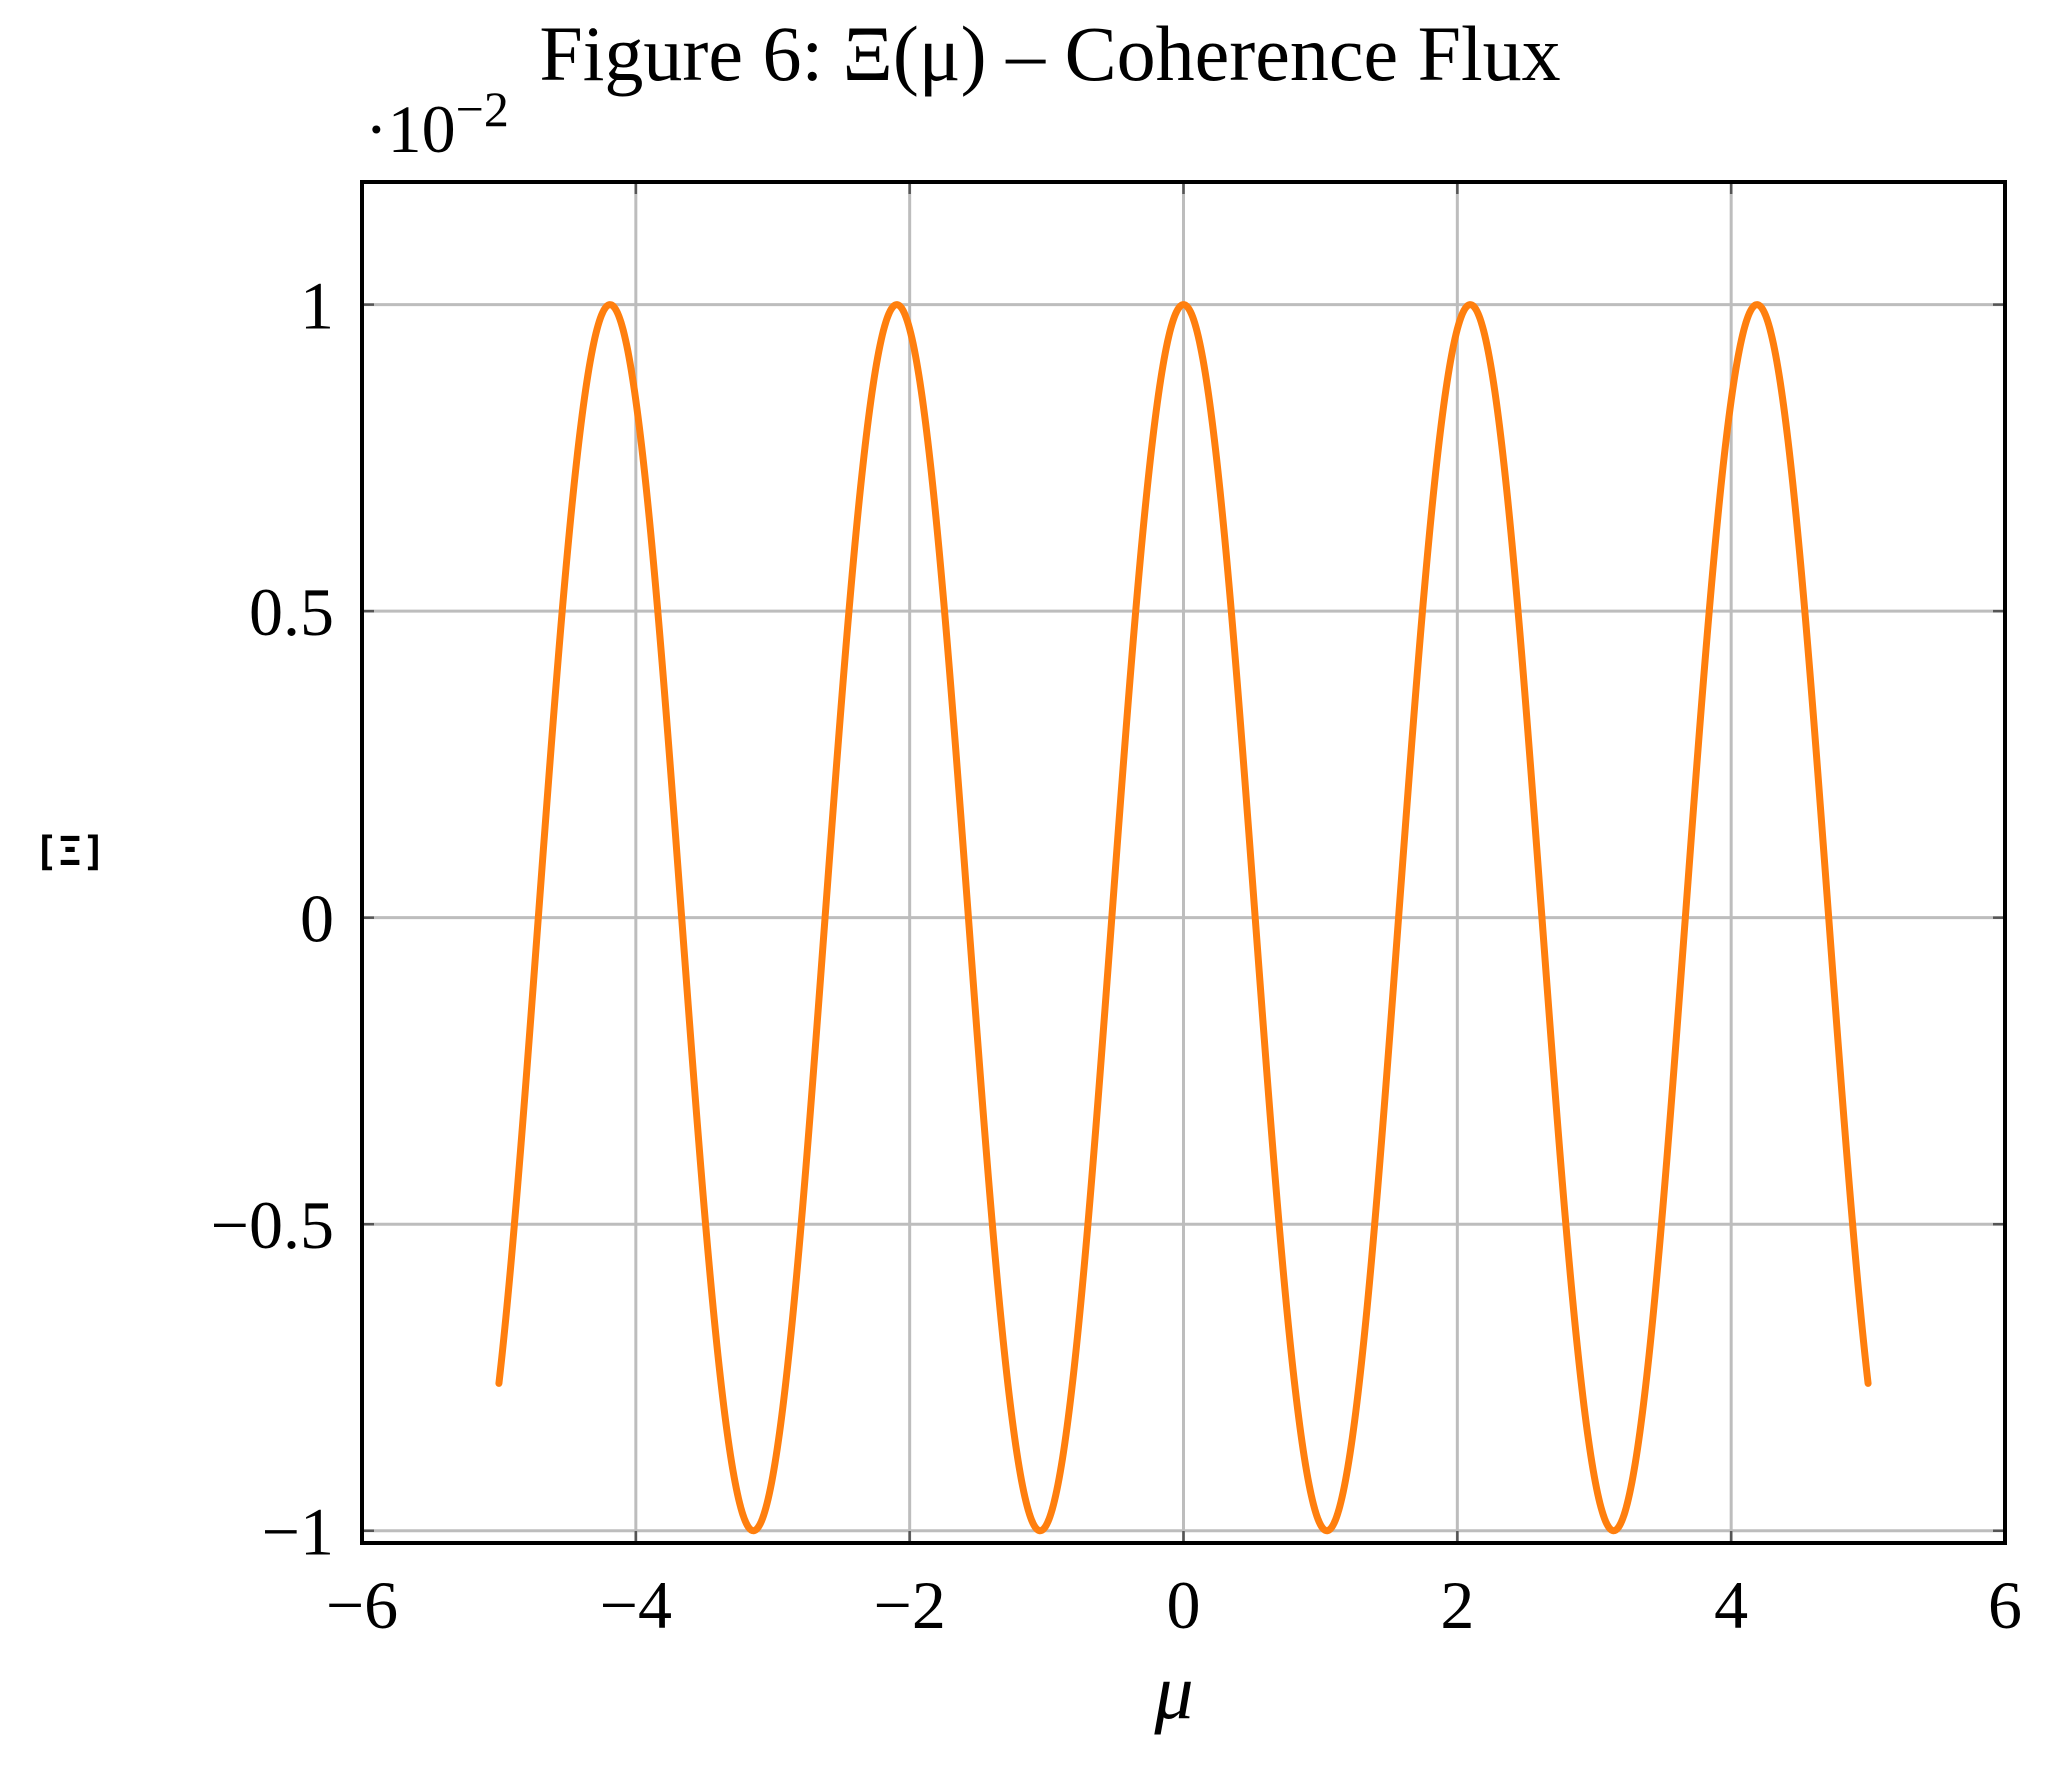 Image resolution: width=2051 pixels, height=1771 pixels. Describe the element at coordinates (2005, 1605) in the screenshot. I see `x-tick-label: 6` at that location.